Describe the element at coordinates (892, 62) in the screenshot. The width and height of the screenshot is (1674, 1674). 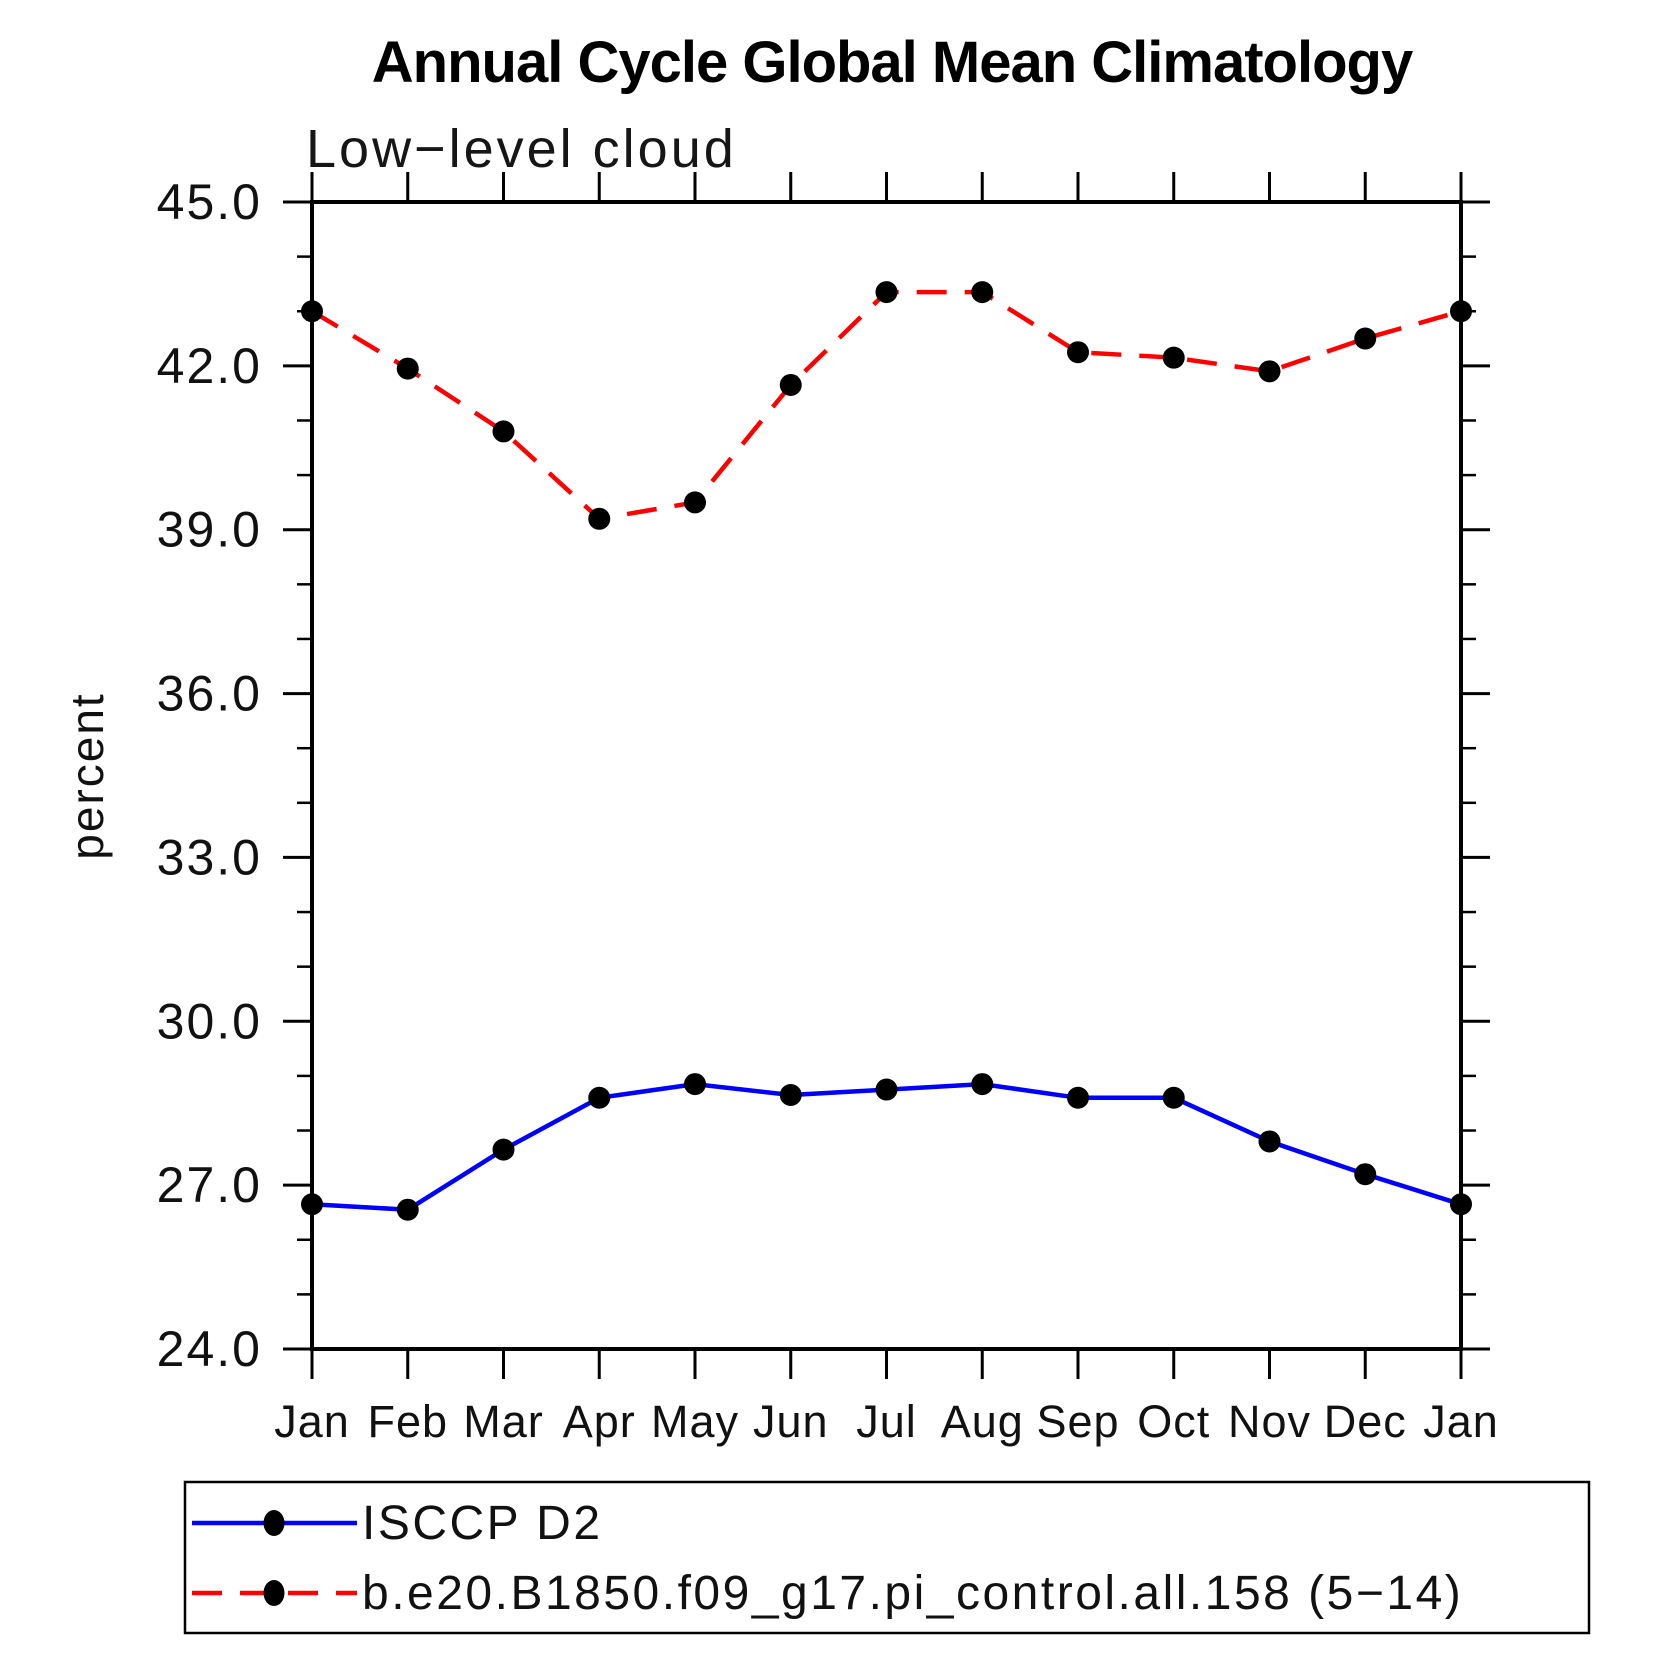
I see `chart-title: Annual Cycle Global Mean Climatology` at that location.